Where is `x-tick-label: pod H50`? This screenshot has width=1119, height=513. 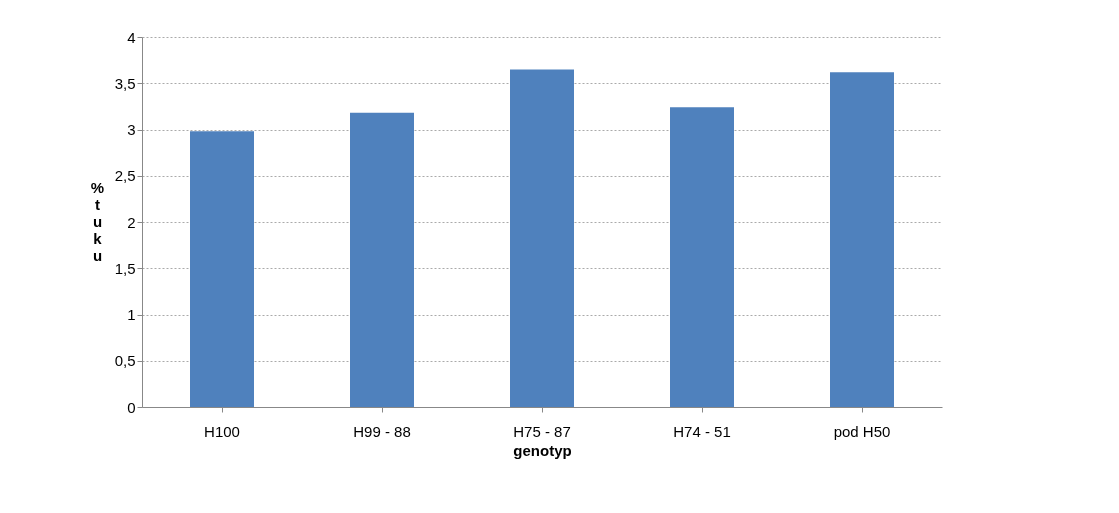
x-tick-label: pod H50 is located at coordinates (862, 431).